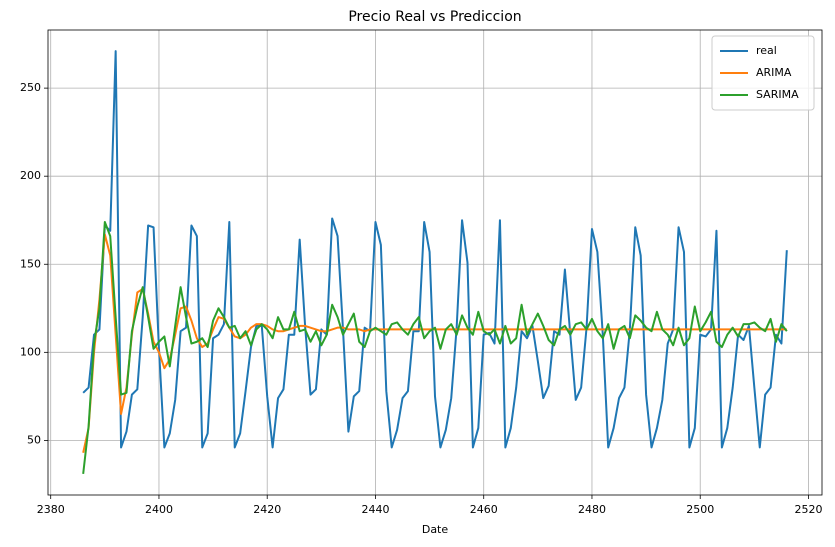  Describe the element at coordinates (375, 509) in the screenshot. I see `x-tick-label: 2440` at that location.